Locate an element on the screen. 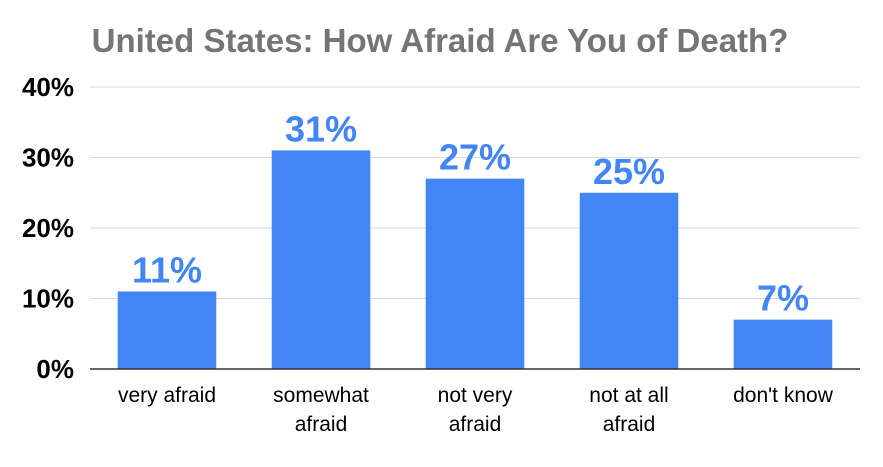 This screenshot has width=883, height=467. y-tick-label: 0% is located at coordinates (55, 369).